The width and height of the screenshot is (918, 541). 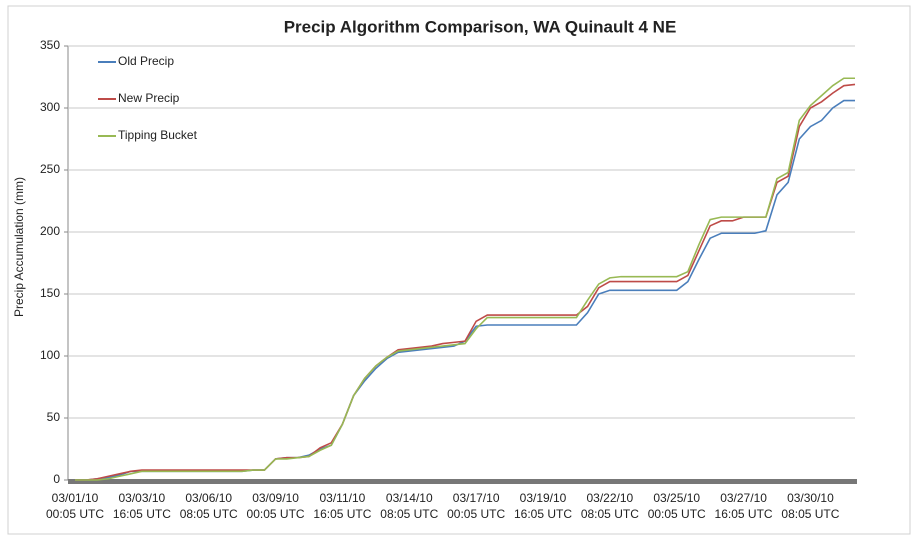 I want to click on x-tick-label: 03/30/10 08:05 UTC, so click(x=810, y=506).